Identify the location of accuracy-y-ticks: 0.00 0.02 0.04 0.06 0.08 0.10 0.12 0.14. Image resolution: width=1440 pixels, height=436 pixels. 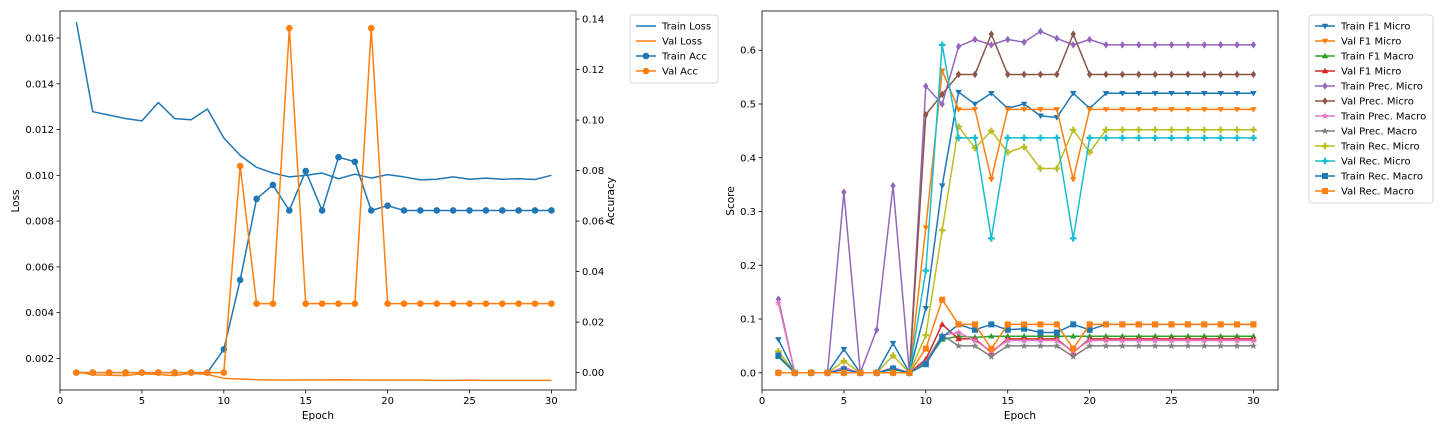
(590, 197).